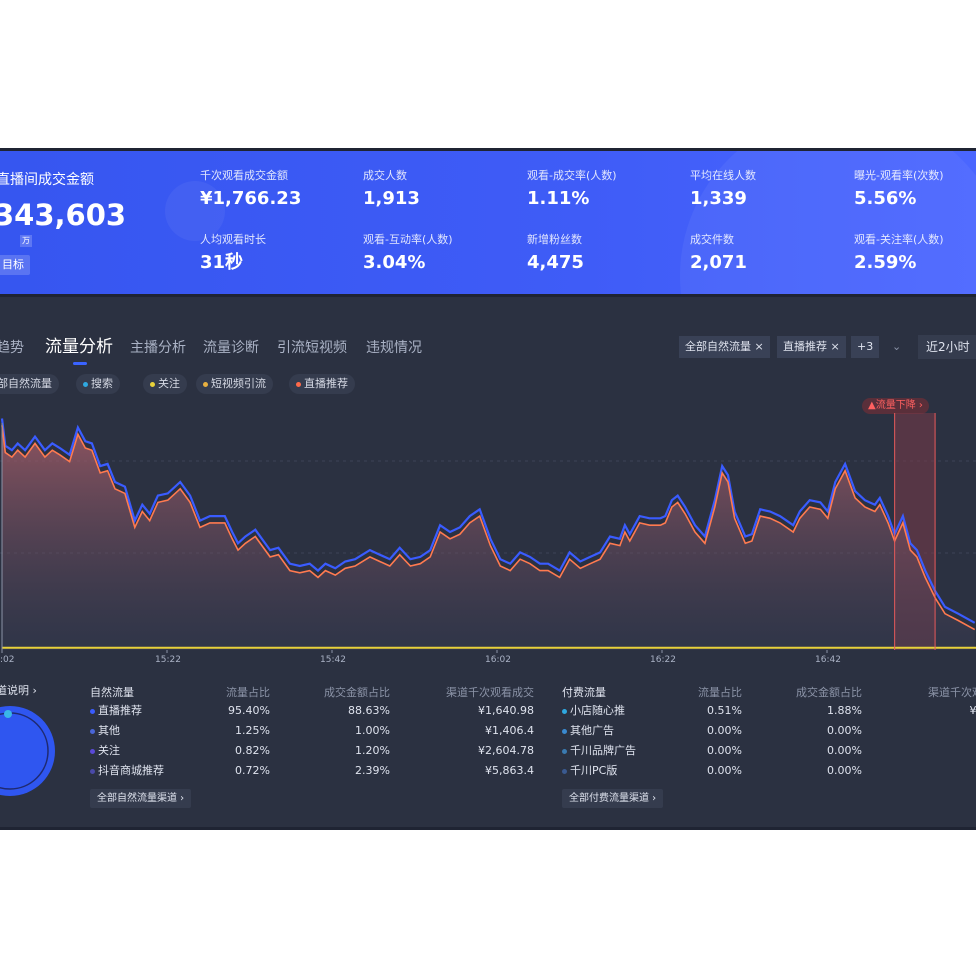 The image size is (976, 976). Describe the element at coordinates (885, 262) in the screenshot. I see `kpi-value: 2.59%` at that location.